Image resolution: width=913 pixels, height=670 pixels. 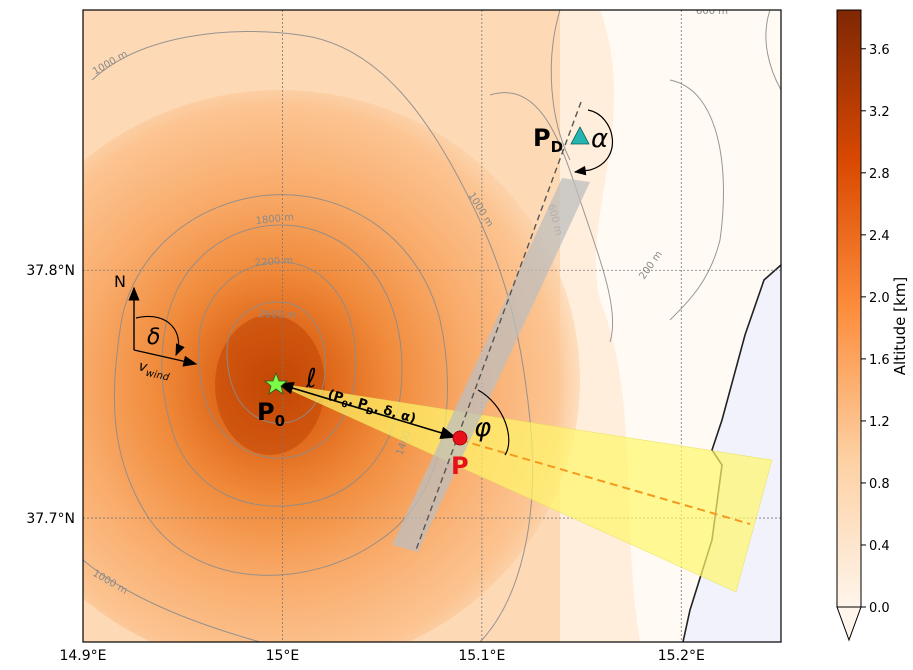 I want to click on contour-label: 1800 m, so click(x=274, y=219).